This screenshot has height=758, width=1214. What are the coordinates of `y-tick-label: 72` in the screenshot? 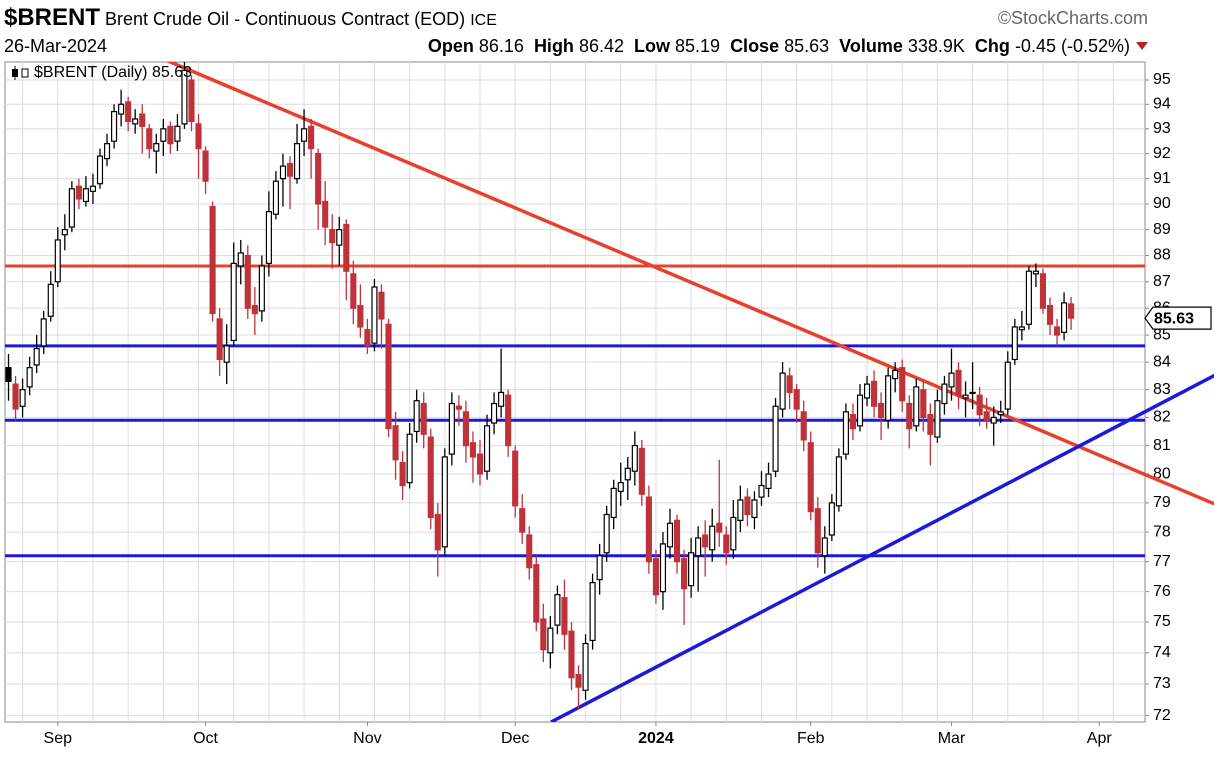 It's located at (1162, 715).